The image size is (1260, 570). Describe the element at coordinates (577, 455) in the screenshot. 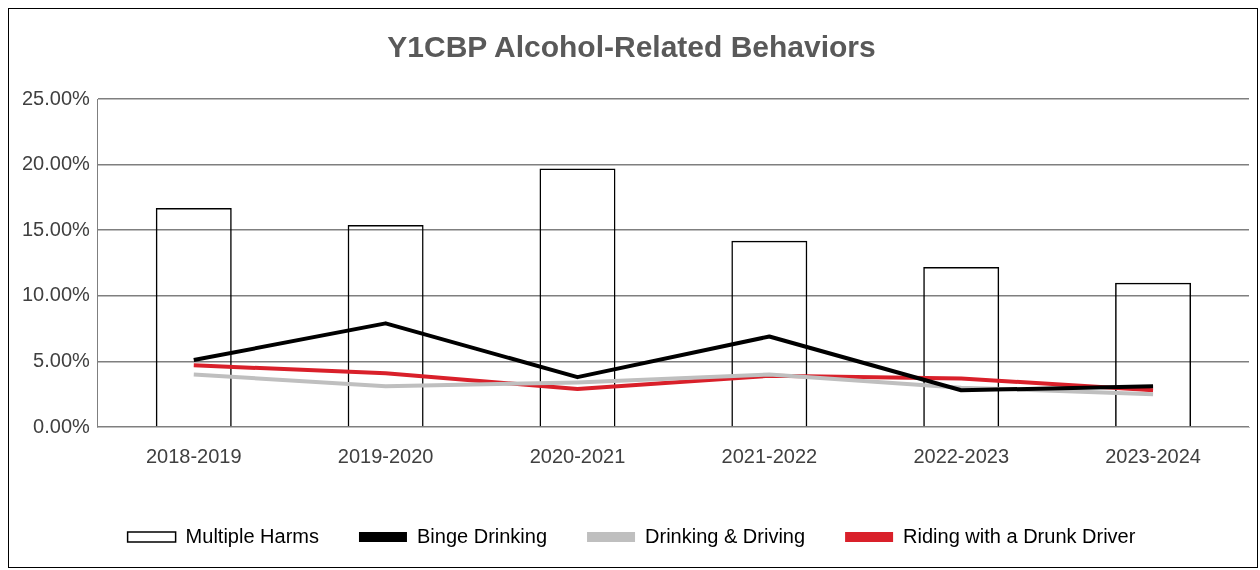

I see `x-tick-label: 2020-2021` at that location.